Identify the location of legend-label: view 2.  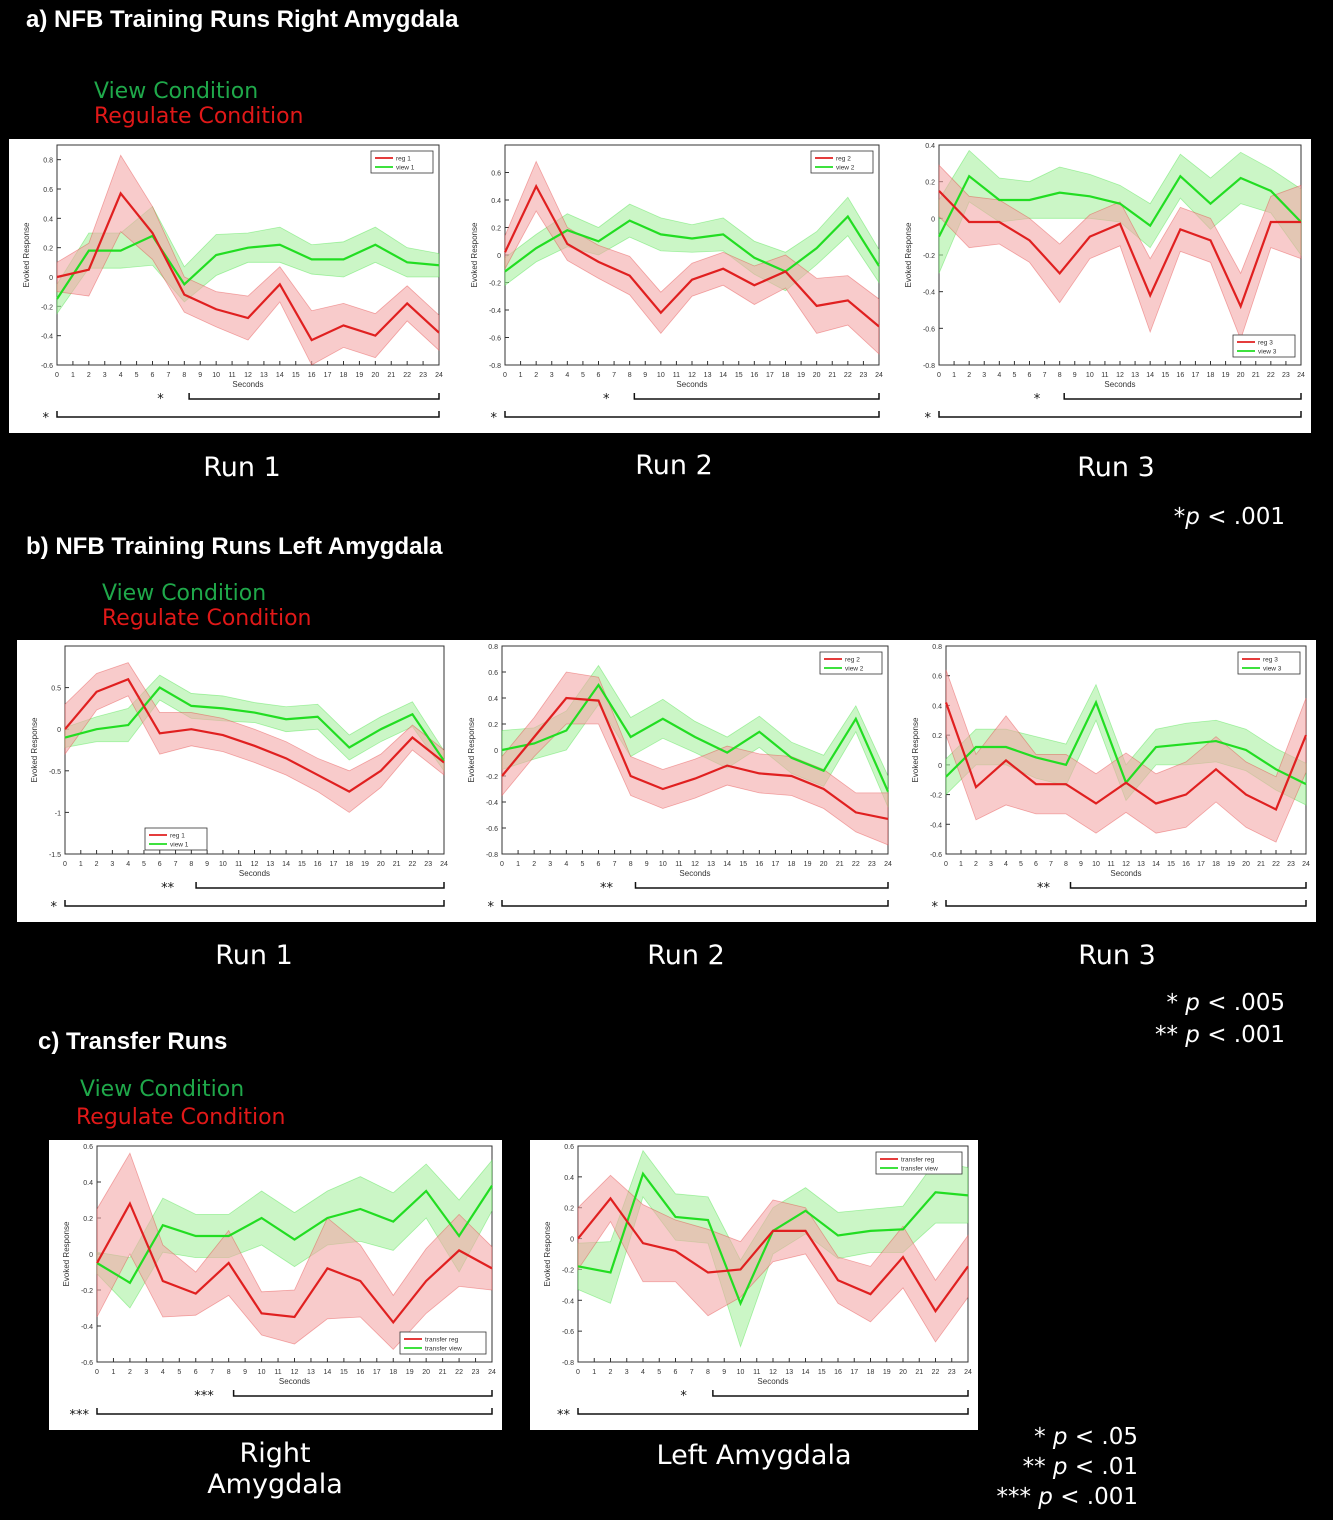
(854, 669).